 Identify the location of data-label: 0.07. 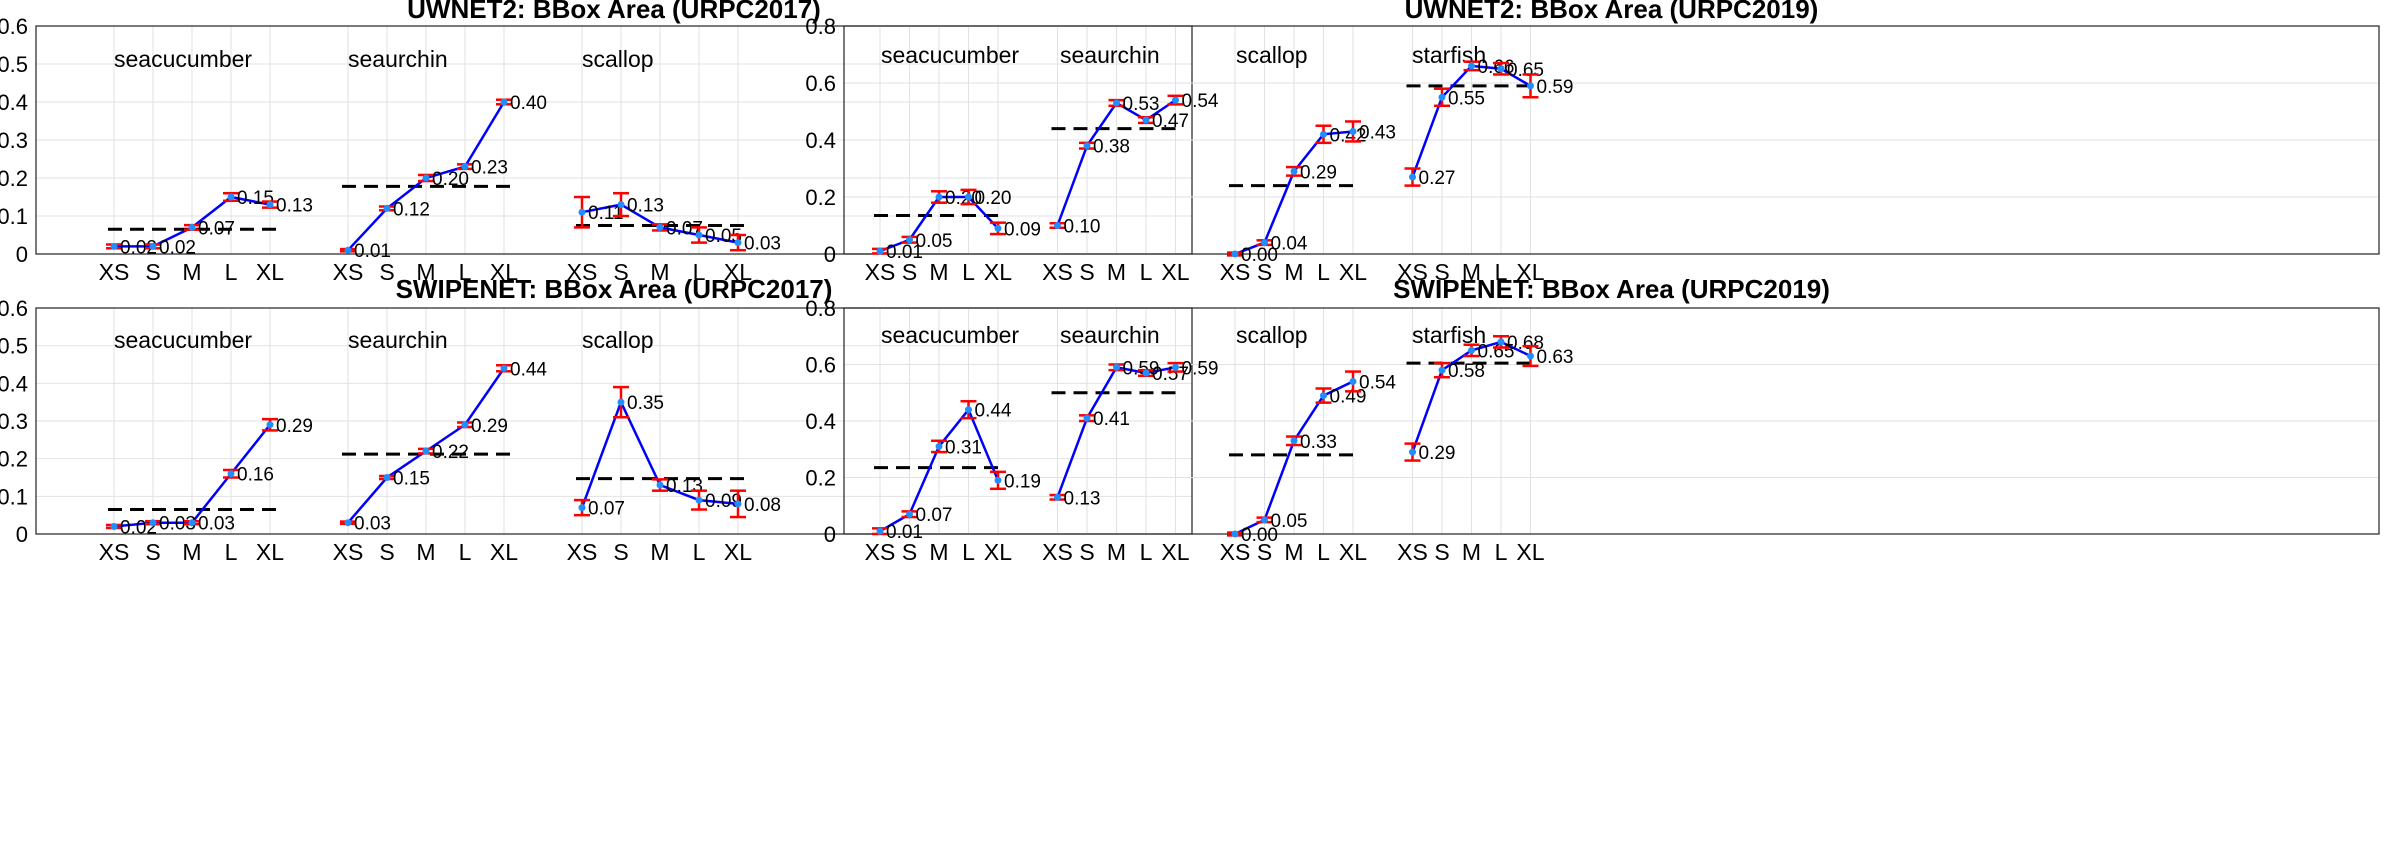
(684, 228).